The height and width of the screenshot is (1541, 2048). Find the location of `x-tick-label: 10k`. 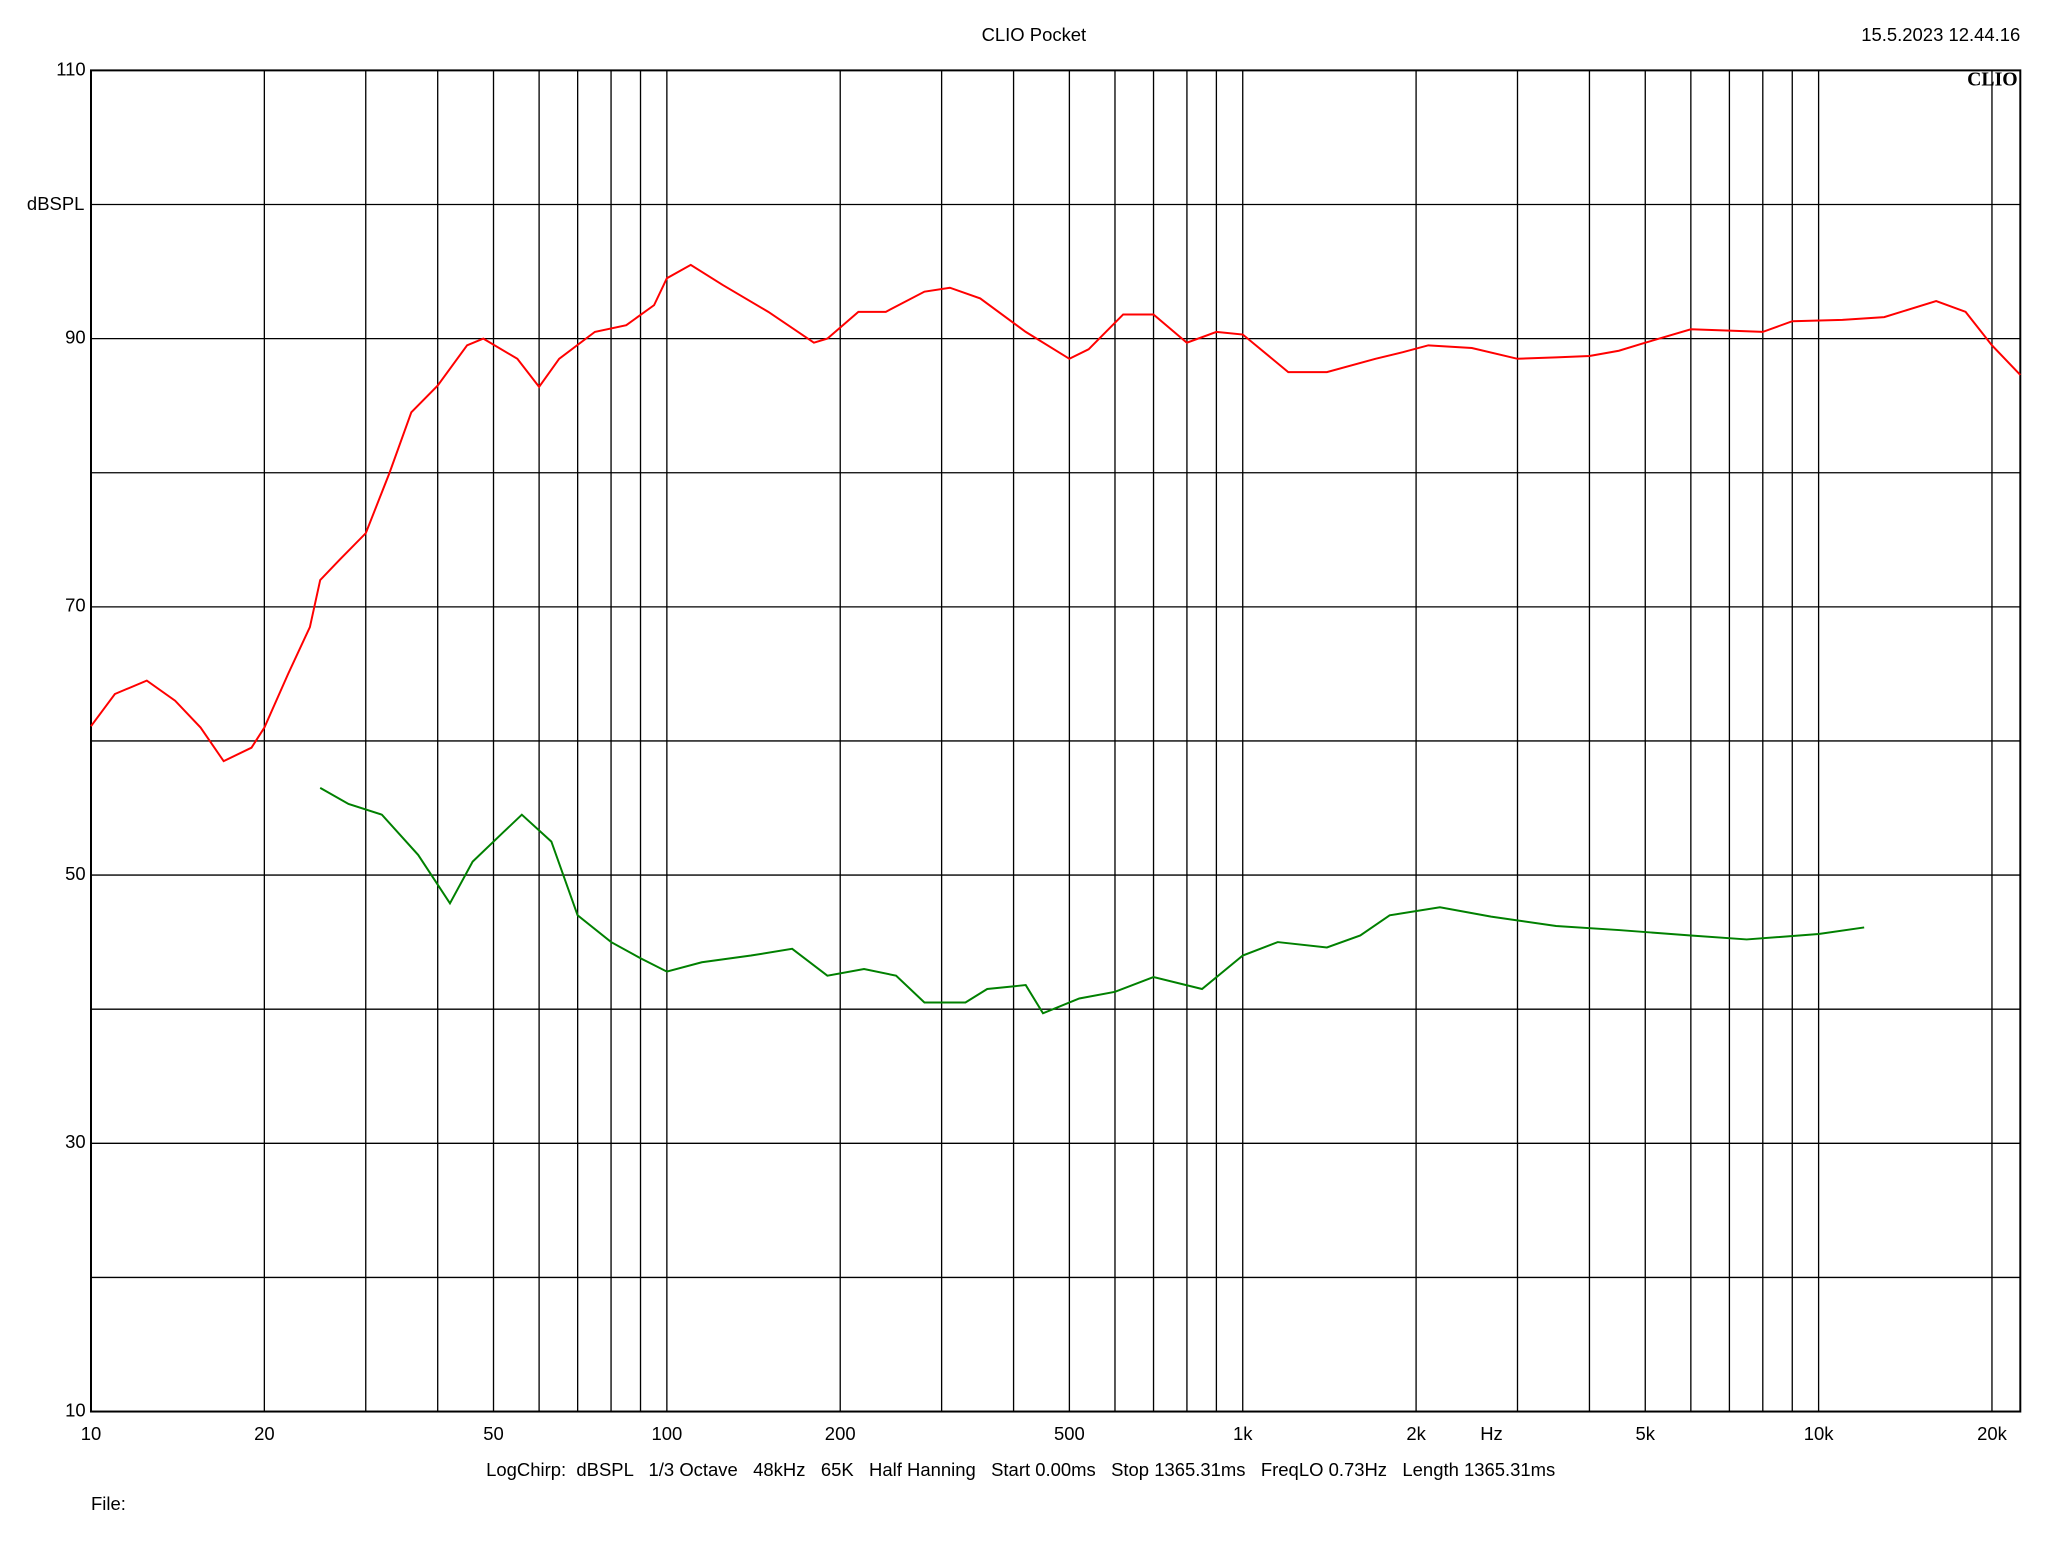

x-tick-label: 10k is located at coordinates (1819, 1433).